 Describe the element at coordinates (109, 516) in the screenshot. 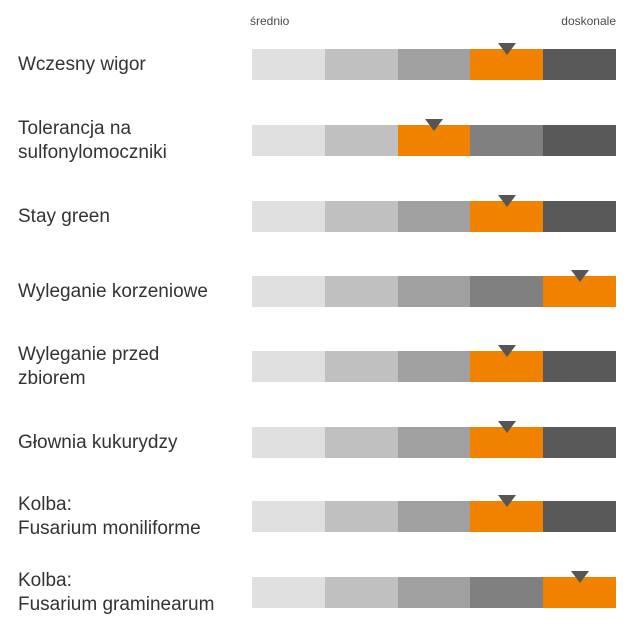

I see `rating-row-label: Kolba: Fusarium moniliforme` at that location.